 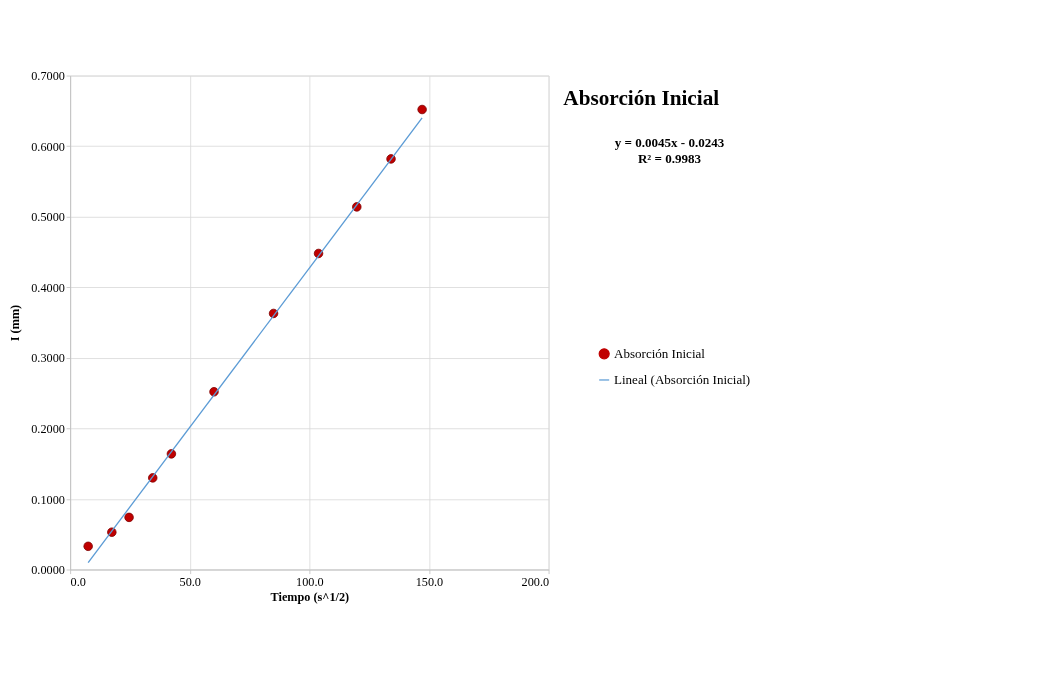 I want to click on text: Absorción Inicial, so click(x=641, y=98).